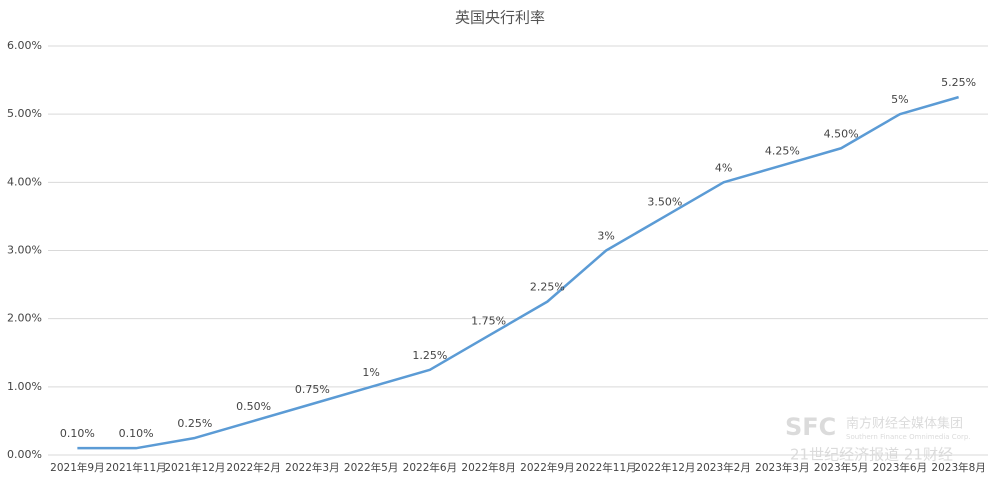 The width and height of the screenshot is (1000, 485). Describe the element at coordinates (370, 372) in the screenshot. I see `data-label: 1%` at that location.